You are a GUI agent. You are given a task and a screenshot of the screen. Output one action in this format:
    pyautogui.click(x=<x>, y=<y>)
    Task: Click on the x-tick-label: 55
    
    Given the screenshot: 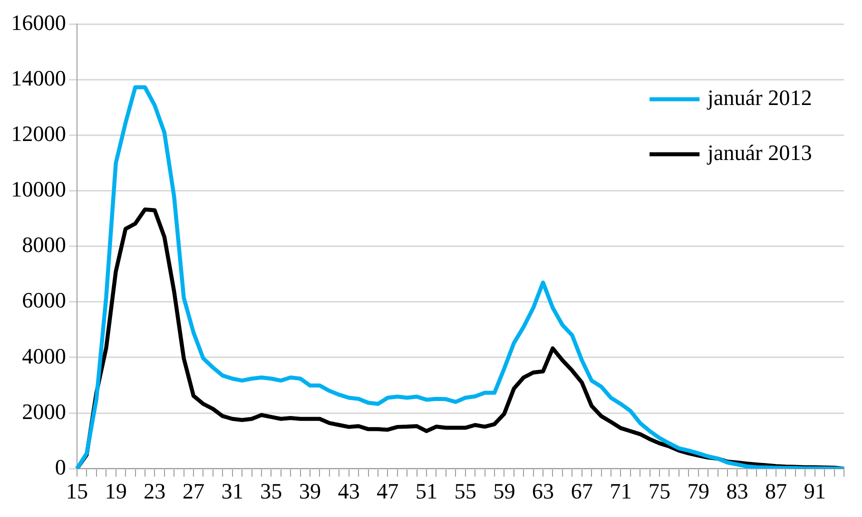 What is the action you would take?
    pyautogui.click(x=465, y=491)
    